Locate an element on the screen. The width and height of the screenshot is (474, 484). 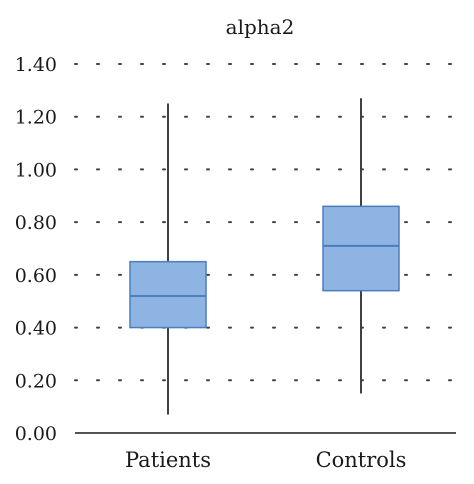
y-tick-label: 0.00 is located at coordinates (36, 434).